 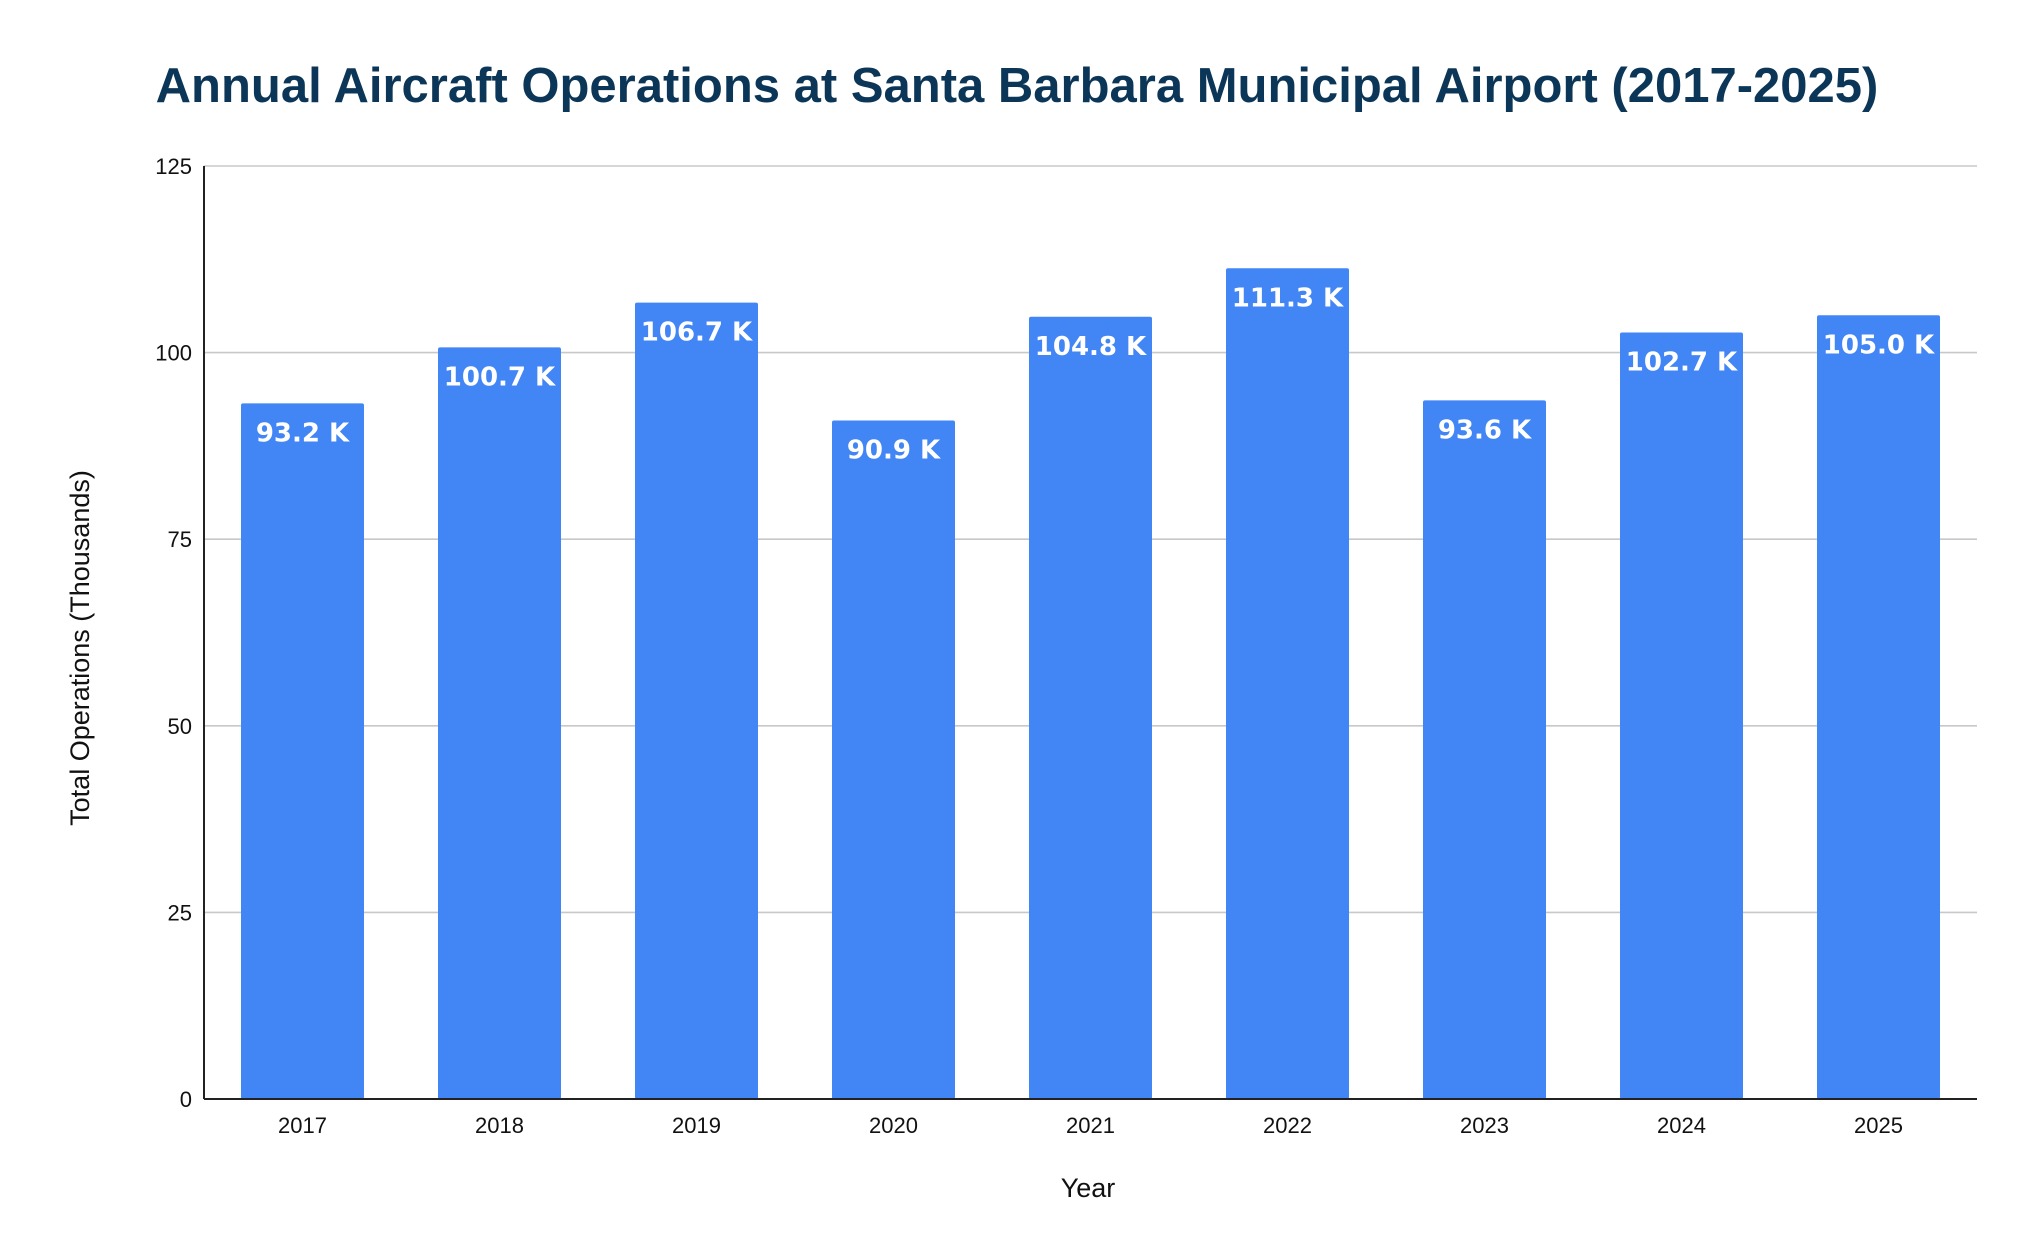 I want to click on data-label-2017: 93.2 K, so click(x=303, y=433).